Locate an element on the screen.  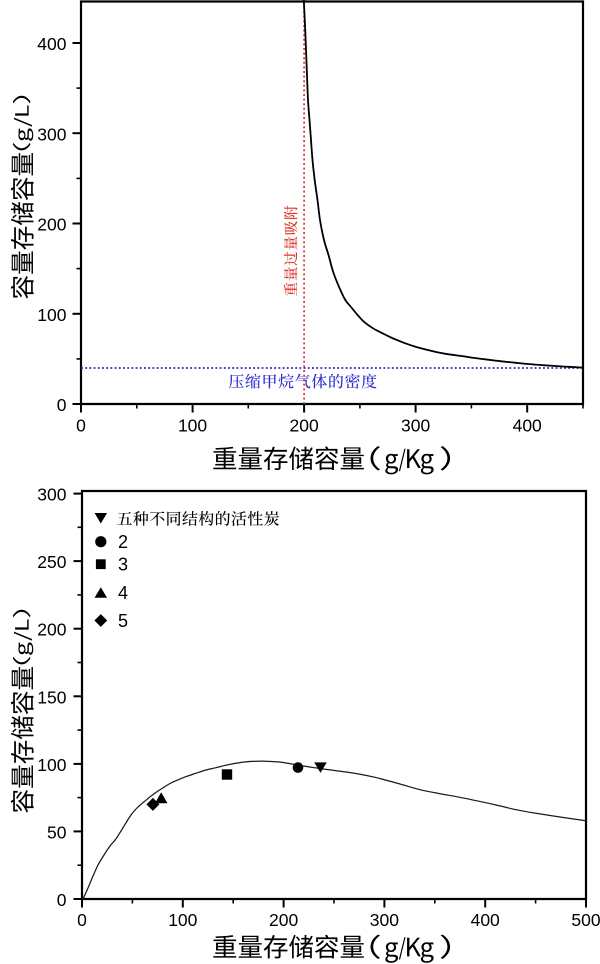
svg-text: 2 is located at coordinates (123, 542).